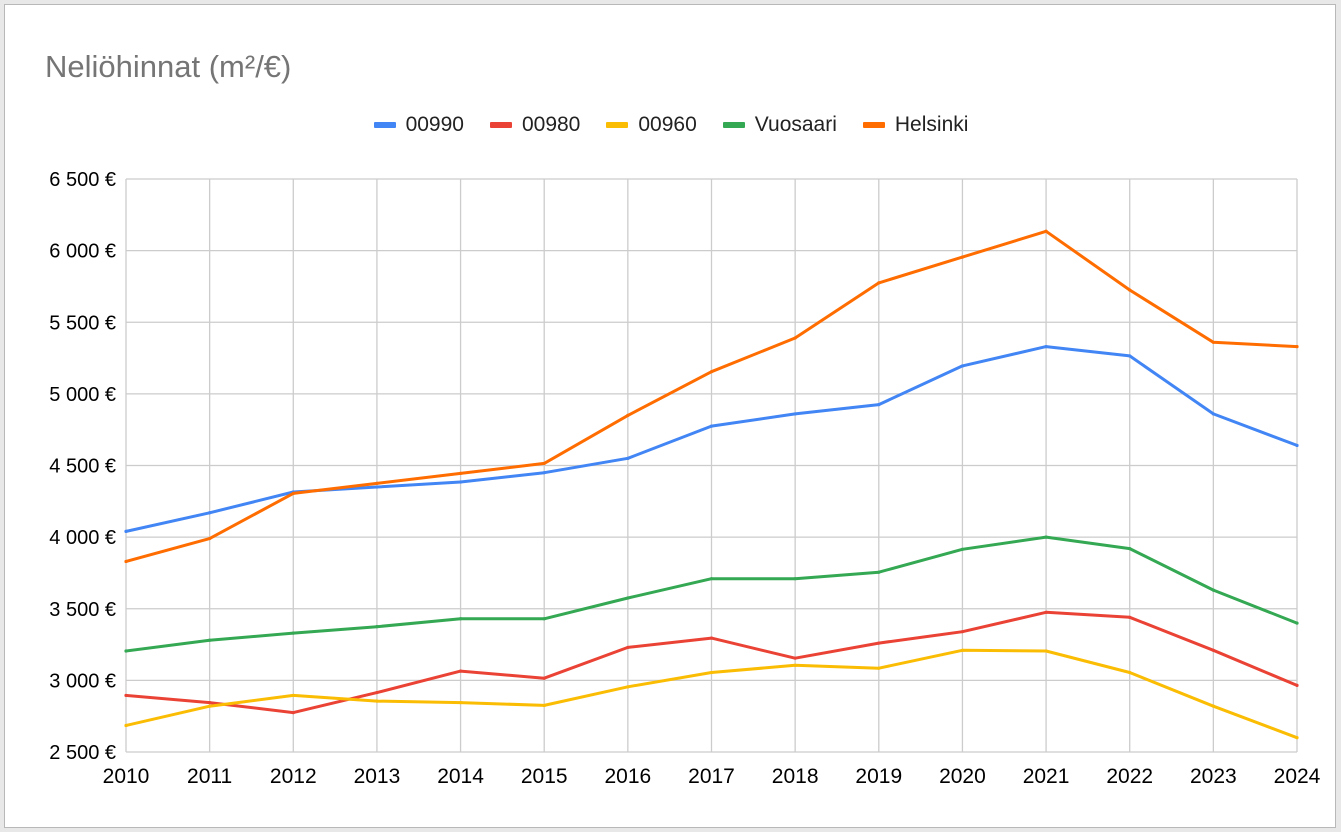 Image resolution: width=1341 pixels, height=832 pixels. What do you see at coordinates (931, 124) in the screenshot?
I see `legend-label: Helsinki` at bounding box center [931, 124].